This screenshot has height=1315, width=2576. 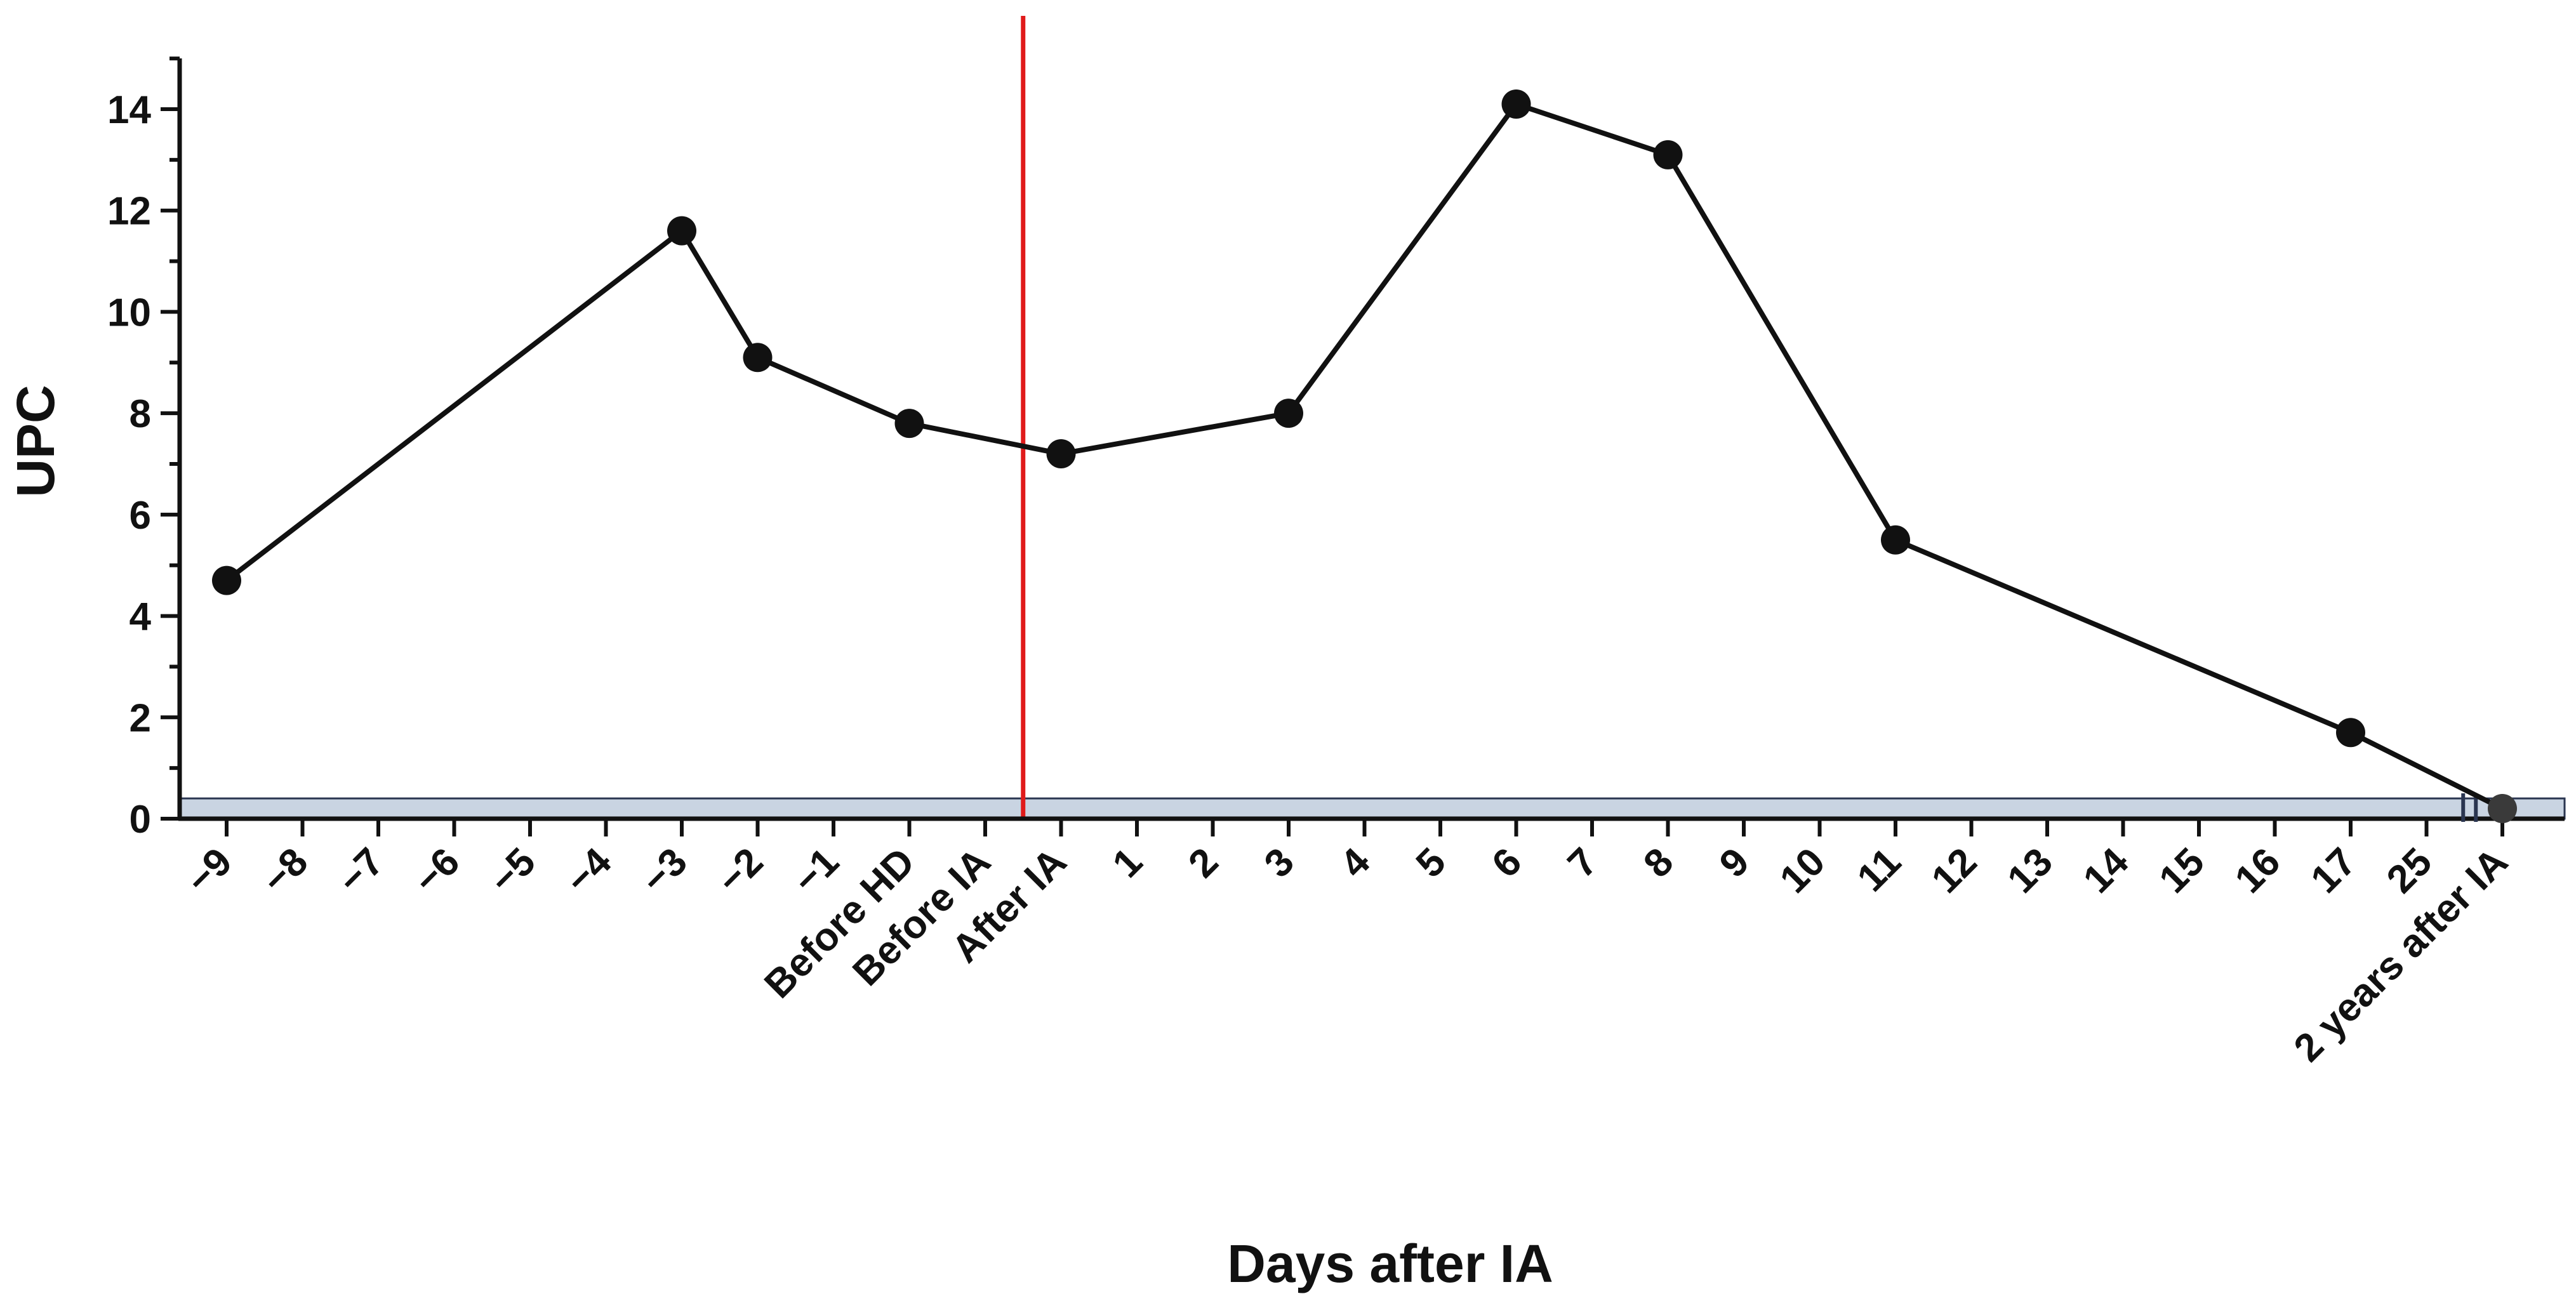 What do you see at coordinates (209, 871) in the screenshot?
I see `x-tick-label: −9` at bounding box center [209, 871].